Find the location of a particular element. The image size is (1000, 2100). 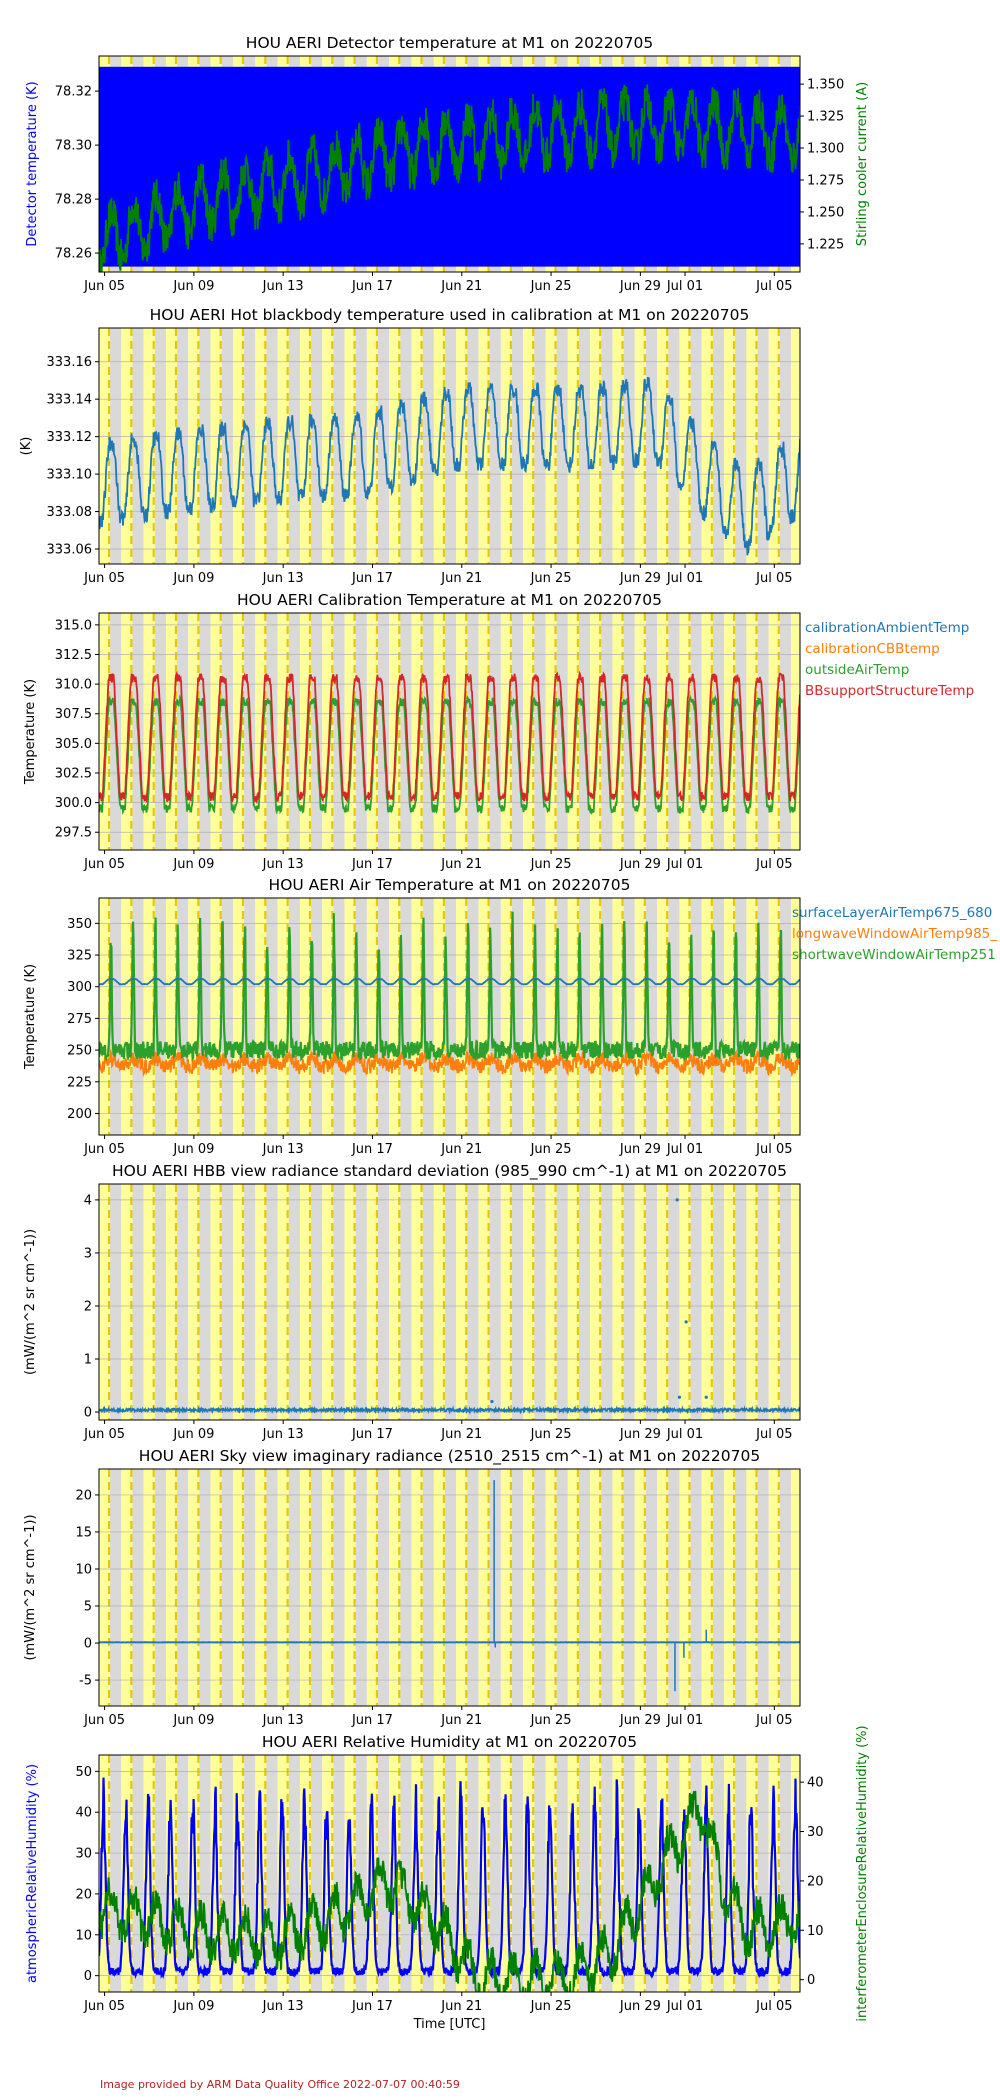

y-tick-label: 15 is located at coordinates (83, 1532).